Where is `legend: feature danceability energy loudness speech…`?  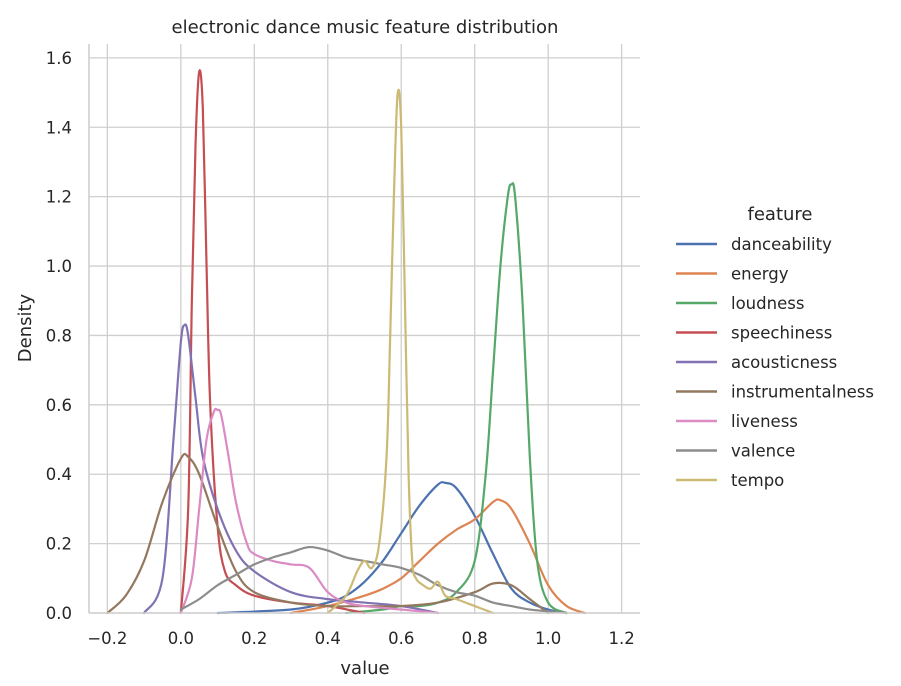
legend: feature danceability energy loudness speech… is located at coordinates (775, 347).